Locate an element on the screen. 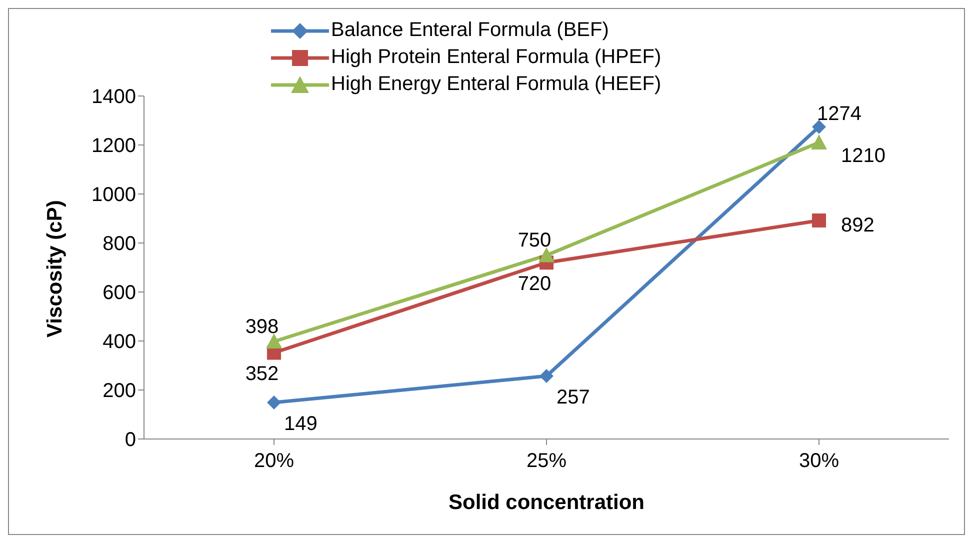 The image size is (973, 543). x-tick-label: 30% is located at coordinates (819, 461).